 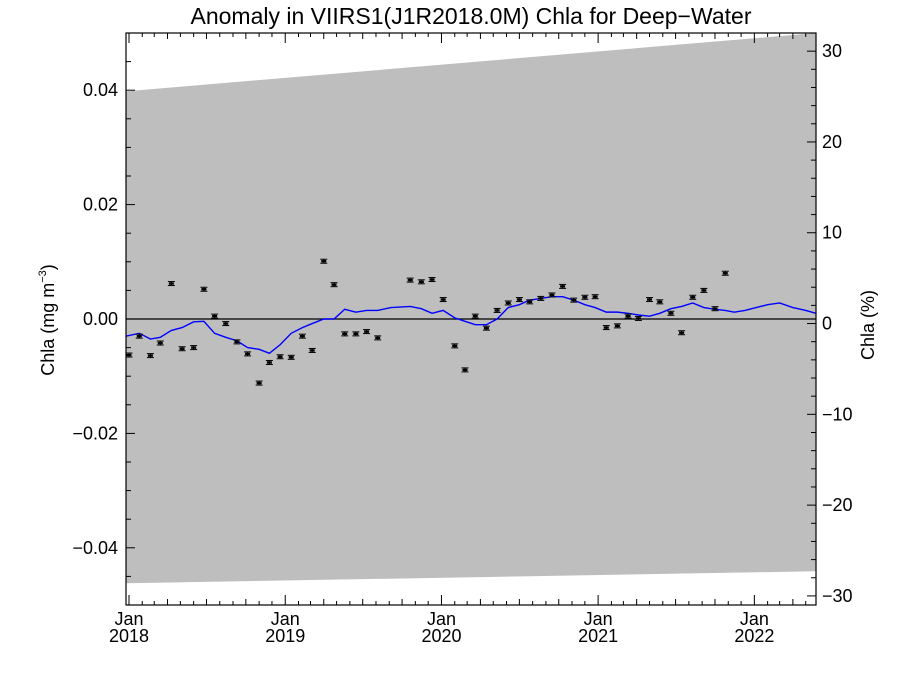 I want to click on x-tick-year: 2022, so click(x=754, y=636).